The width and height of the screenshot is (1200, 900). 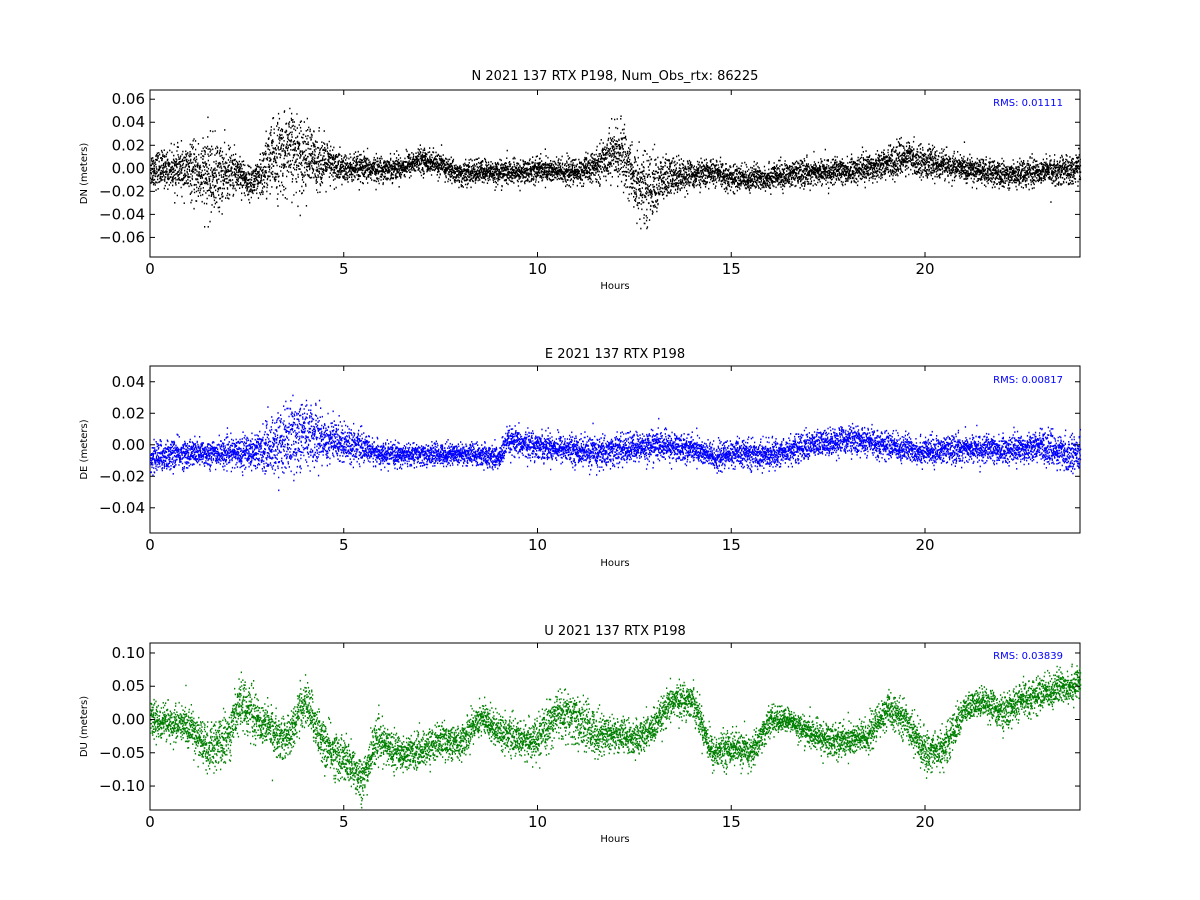 I want to click on y-tick-label: 0.05, so click(x=128, y=686).